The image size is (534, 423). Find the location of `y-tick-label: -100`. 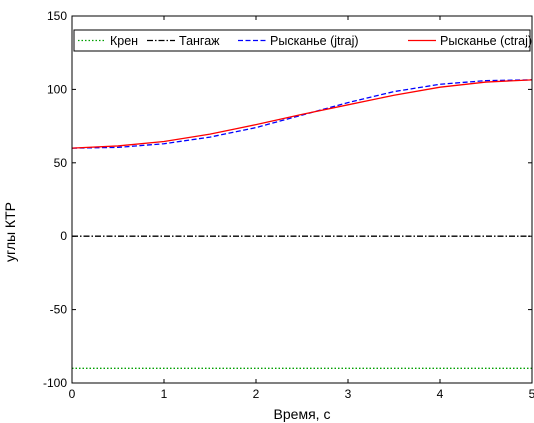

y-tick-label: -100 is located at coordinates (55, 383).